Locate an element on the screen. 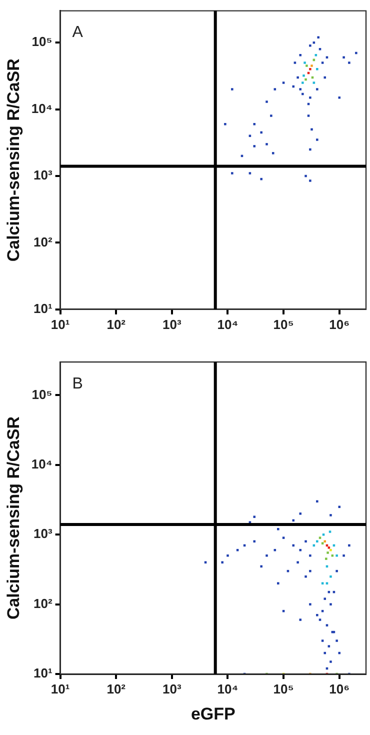 The image size is (370, 735). annotation: B is located at coordinates (77, 383).